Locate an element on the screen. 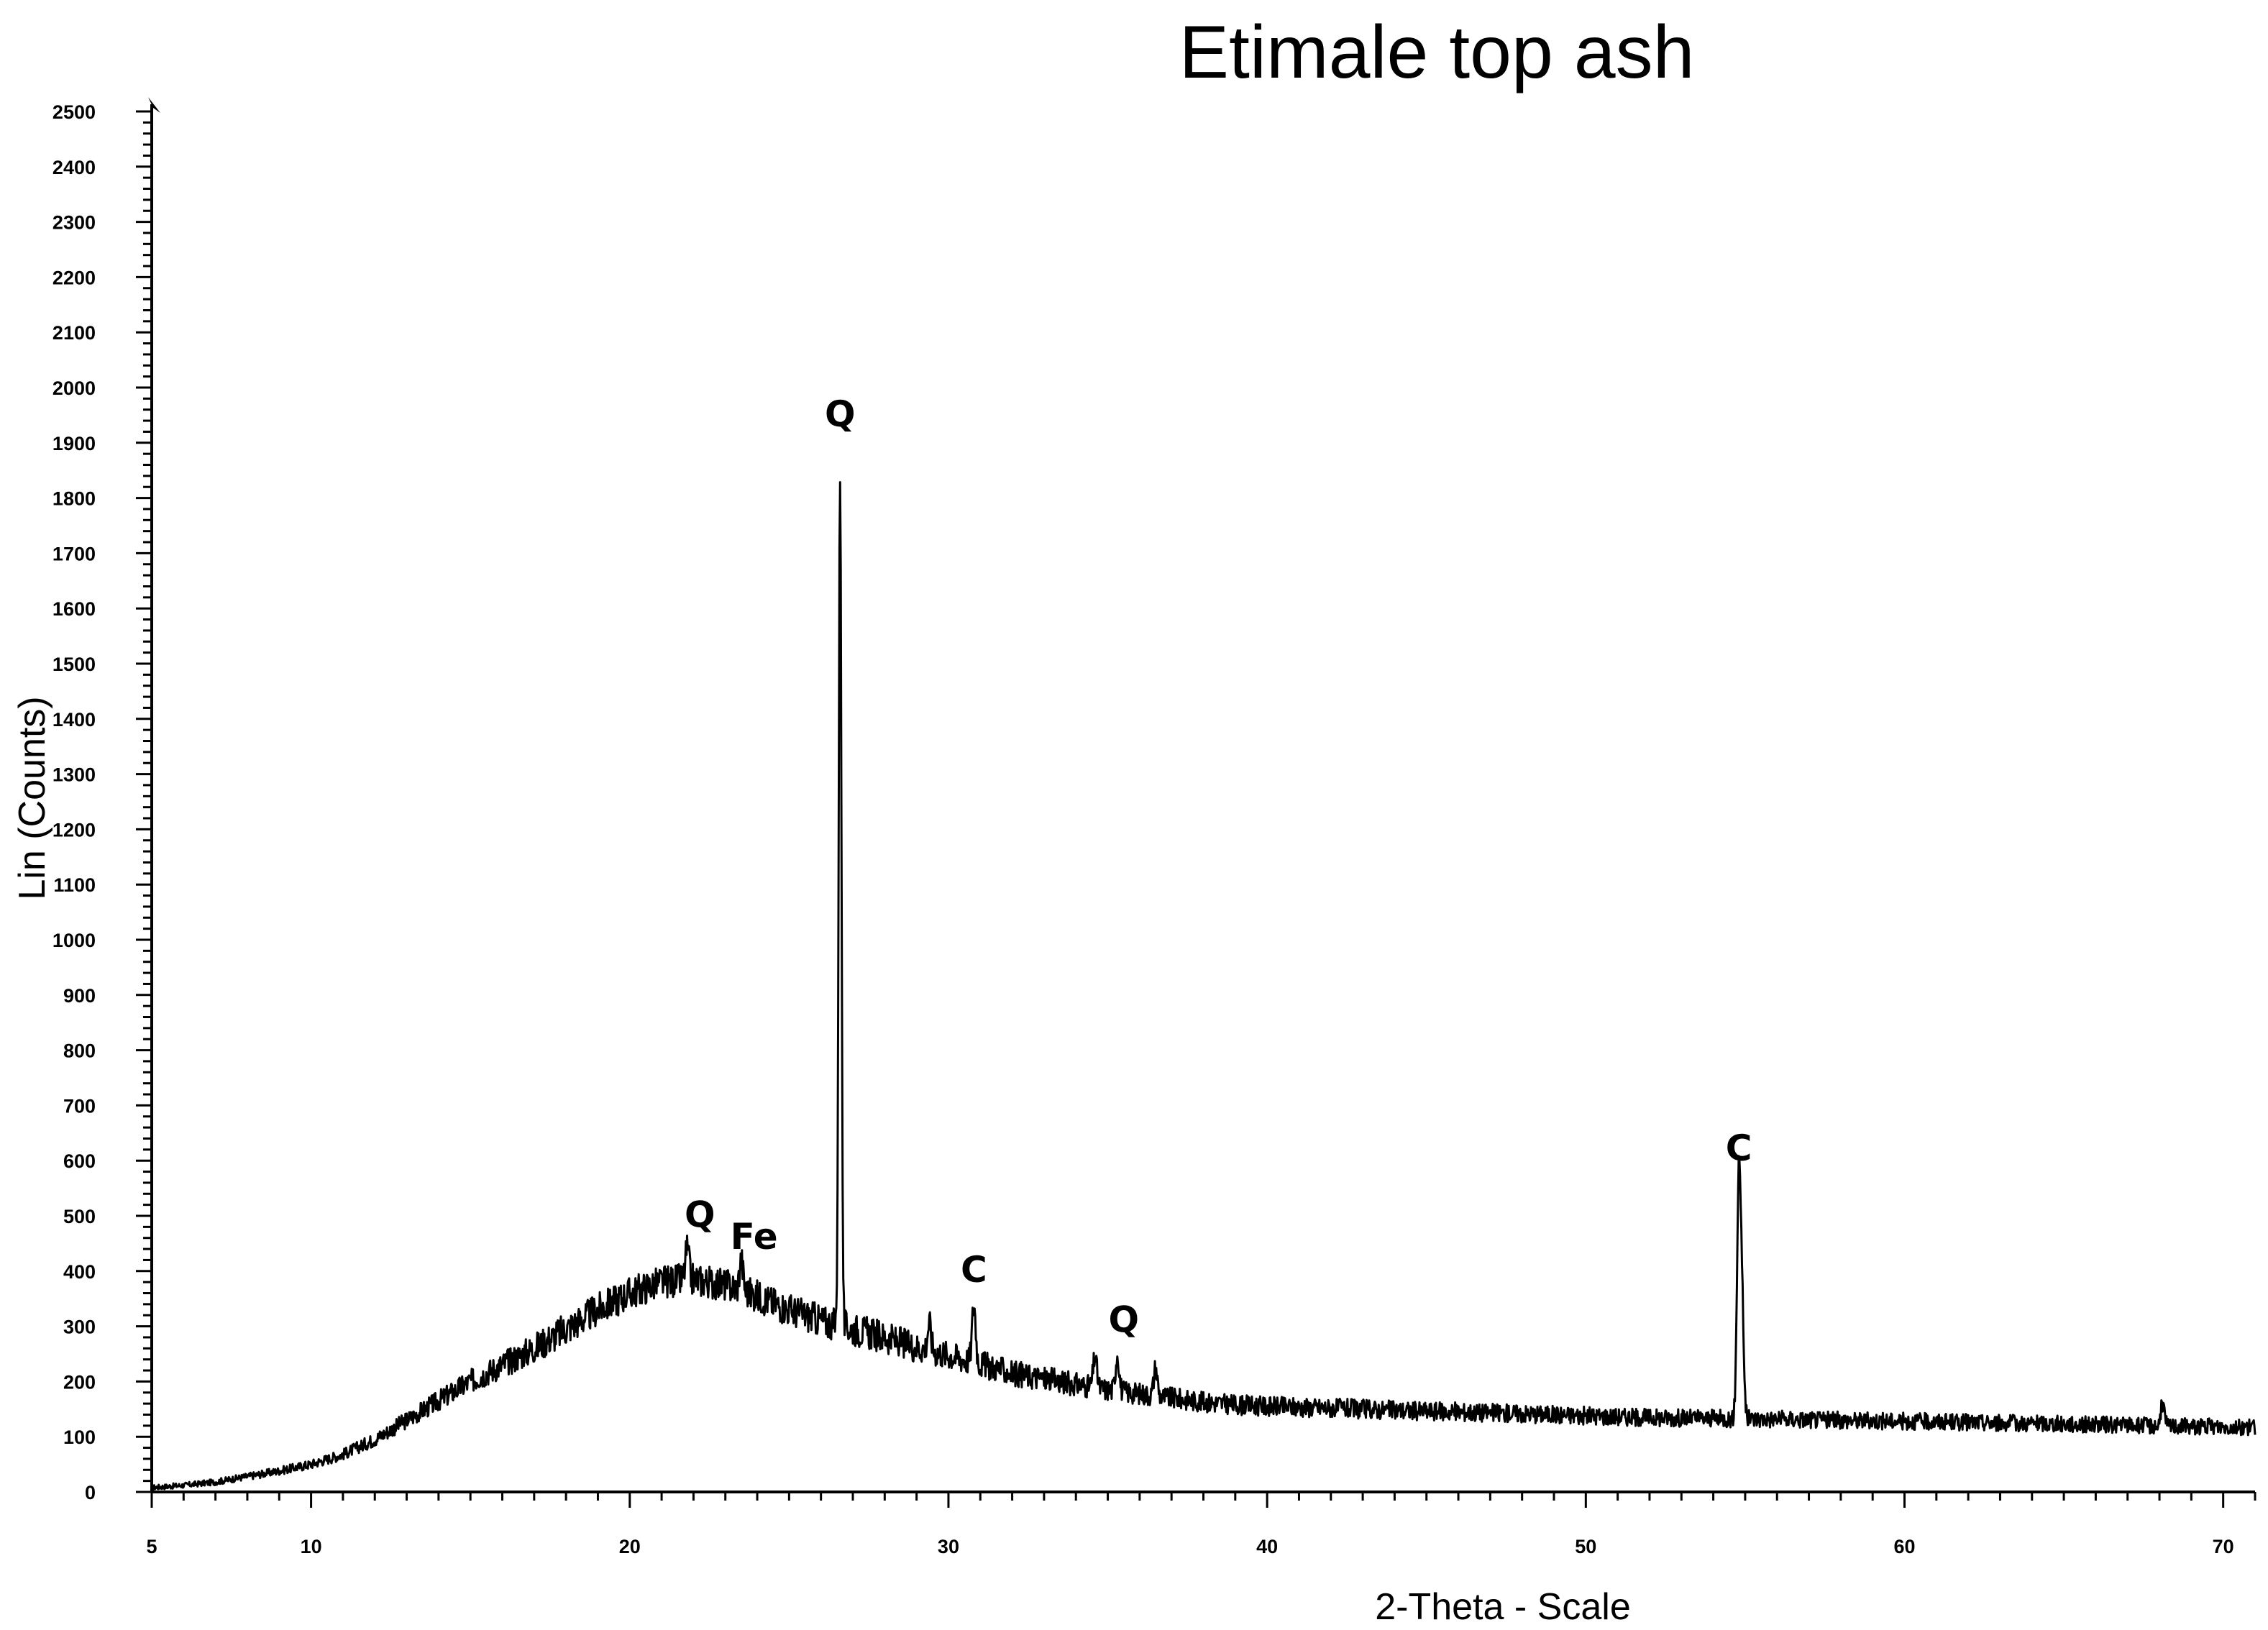 The image size is (2268, 1630). y-tick-label: 2400 is located at coordinates (74, 167).